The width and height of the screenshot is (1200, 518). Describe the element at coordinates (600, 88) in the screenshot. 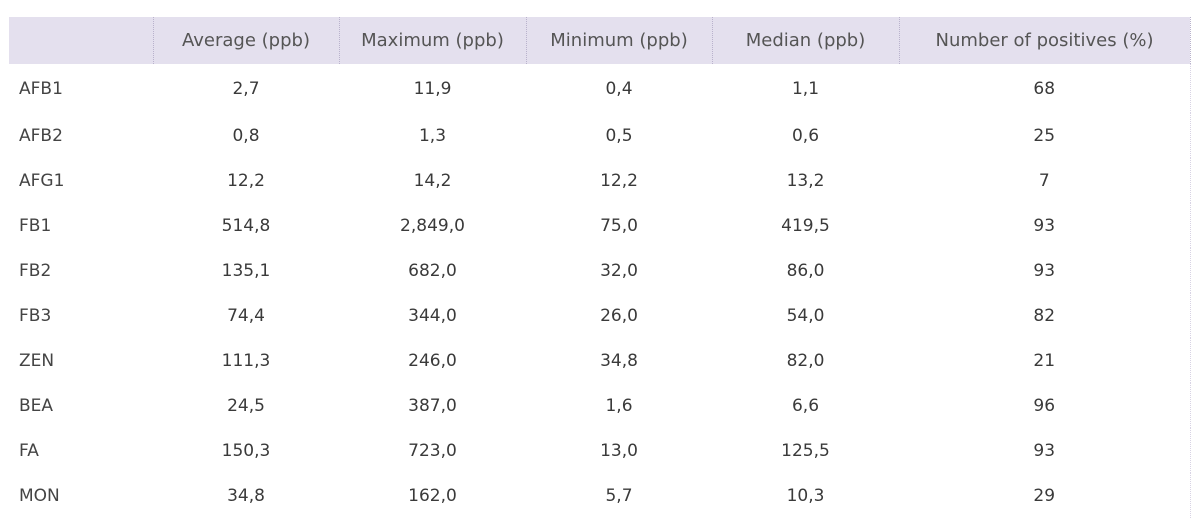

I see `table-row: AFB1 2,7 11,9 0,4 1,1 68` at that location.